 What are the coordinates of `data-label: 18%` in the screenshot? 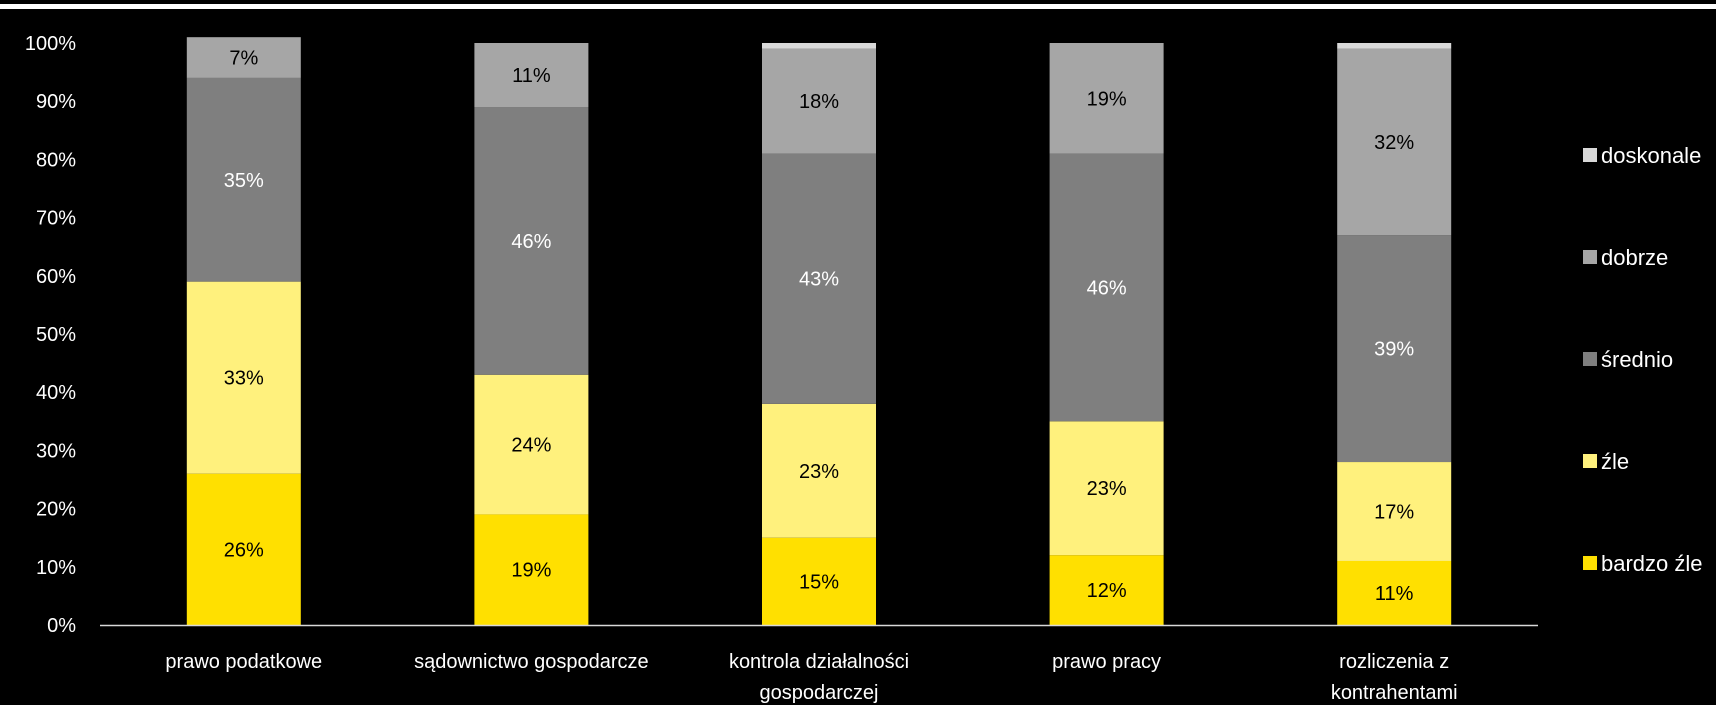 It's located at (819, 102).